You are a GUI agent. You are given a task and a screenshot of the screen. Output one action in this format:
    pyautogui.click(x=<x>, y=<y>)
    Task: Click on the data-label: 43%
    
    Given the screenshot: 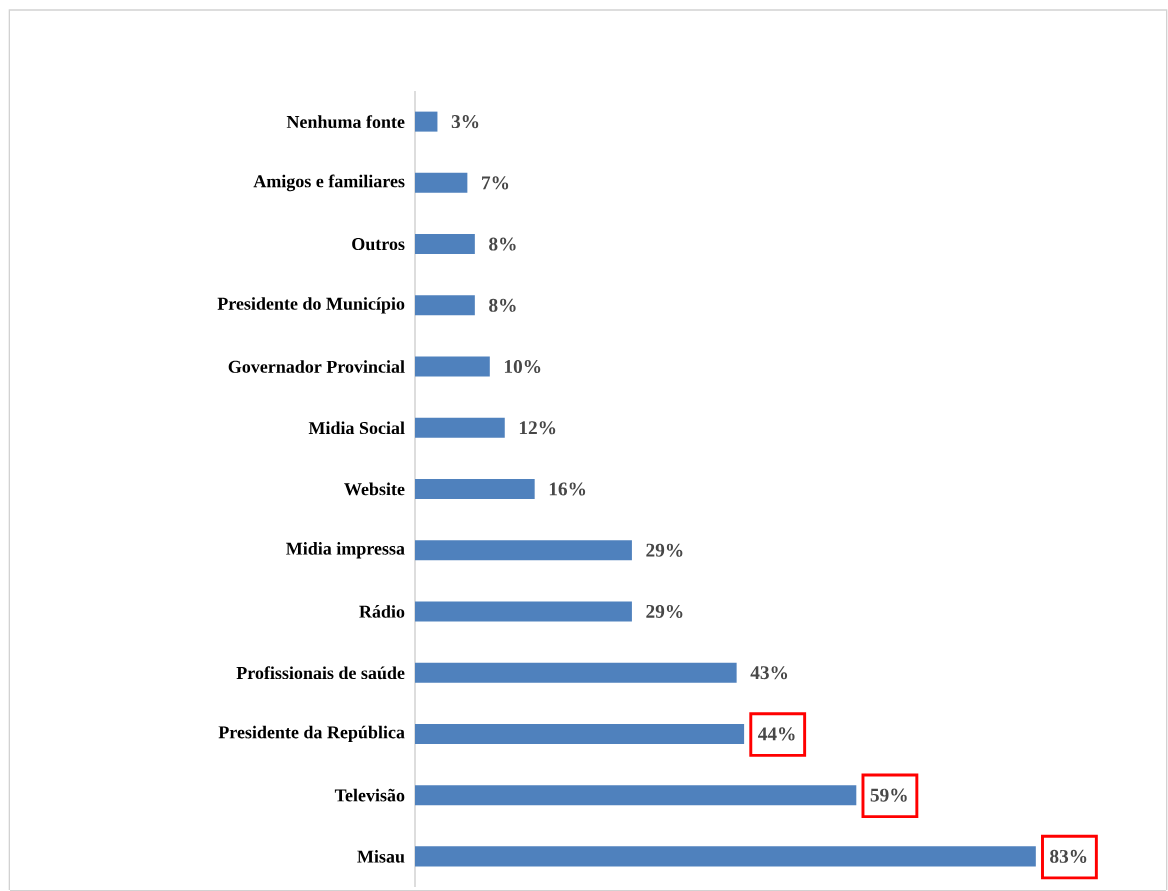 What is the action you would take?
    pyautogui.click(x=769, y=672)
    